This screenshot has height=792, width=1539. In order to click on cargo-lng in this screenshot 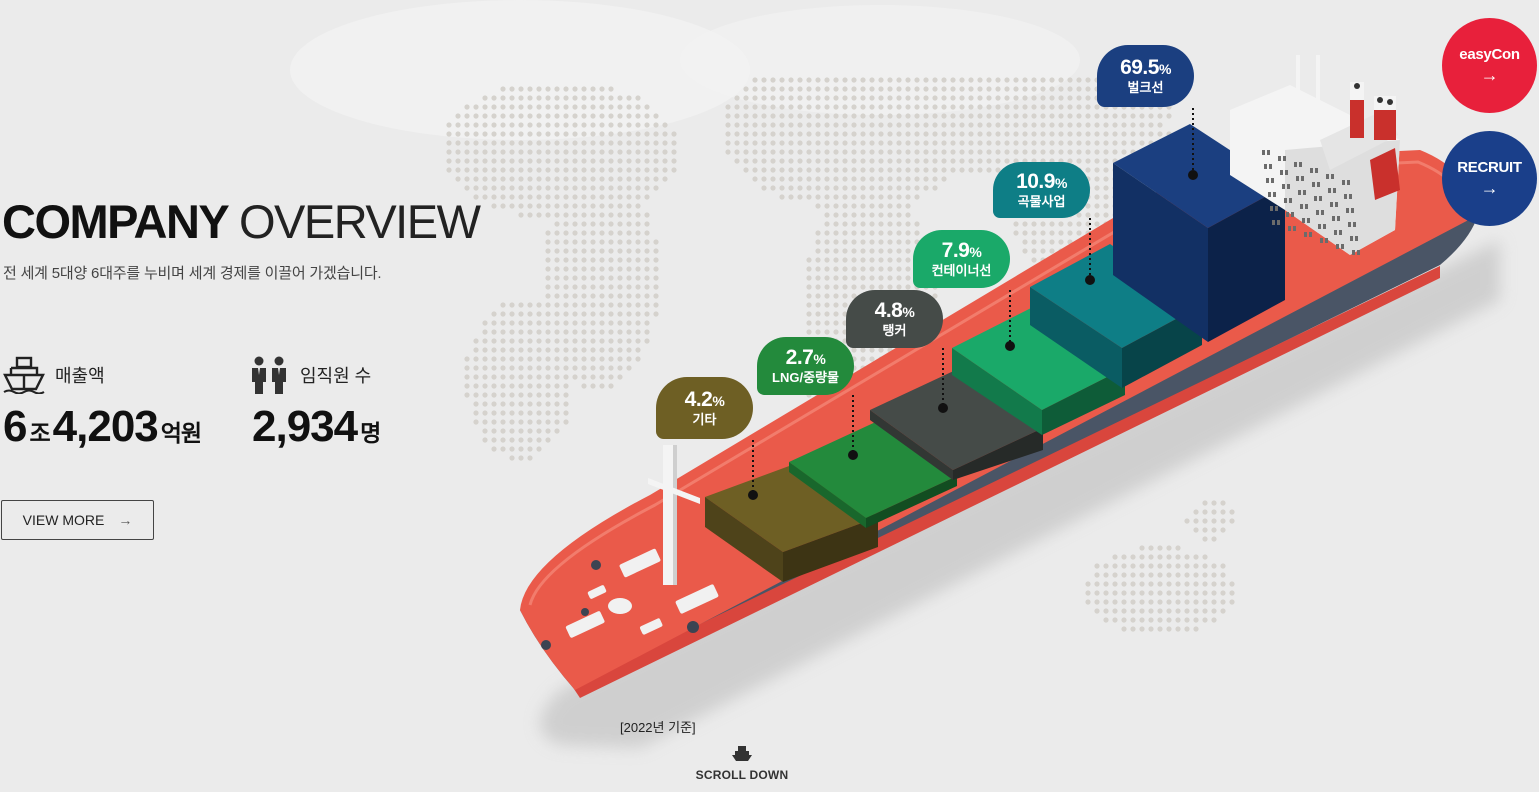, I will do `click(873, 474)`.